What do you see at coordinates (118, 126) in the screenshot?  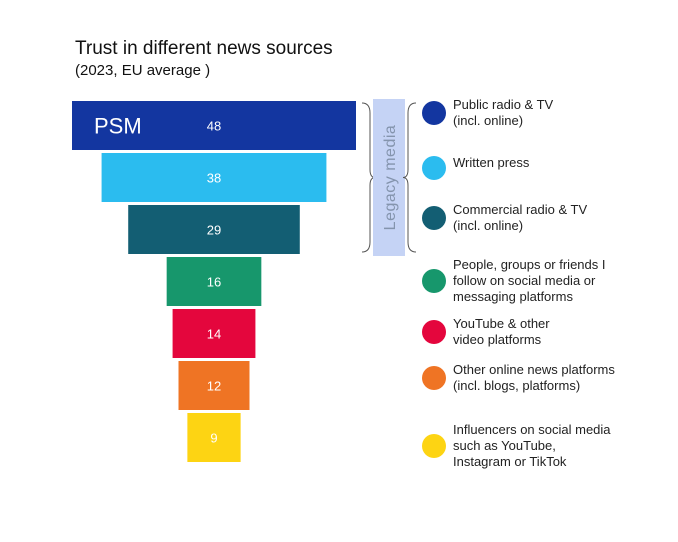 I see `psm-bar-tag: PSM` at bounding box center [118, 126].